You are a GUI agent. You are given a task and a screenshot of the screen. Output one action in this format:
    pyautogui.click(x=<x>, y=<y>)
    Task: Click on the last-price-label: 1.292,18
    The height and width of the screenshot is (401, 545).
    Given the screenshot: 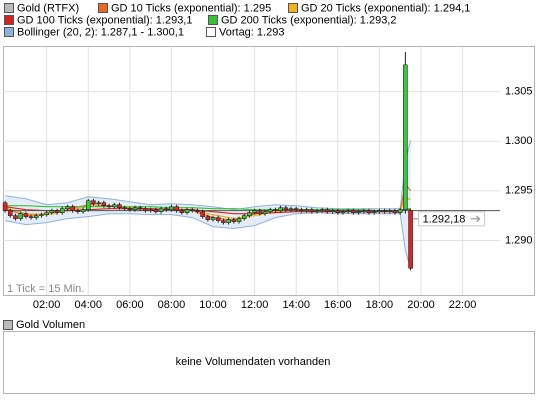 What is the action you would take?
    pyautogui.click(x=444, y=220)
    